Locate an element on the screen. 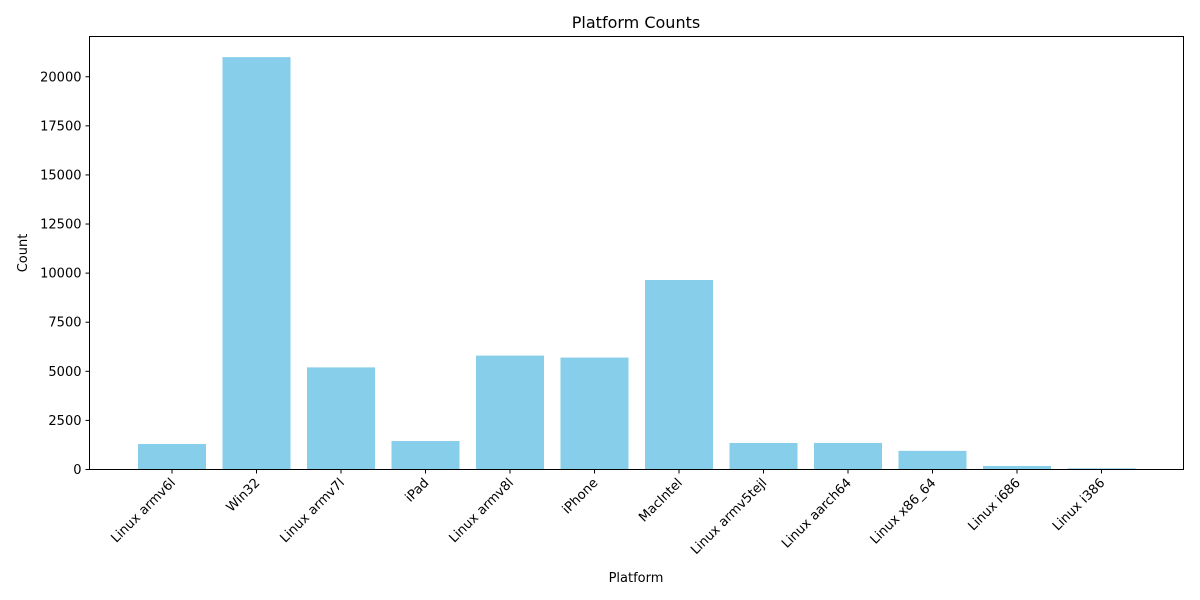  bar-linux-armv6l is located at coordinates (172, 456).